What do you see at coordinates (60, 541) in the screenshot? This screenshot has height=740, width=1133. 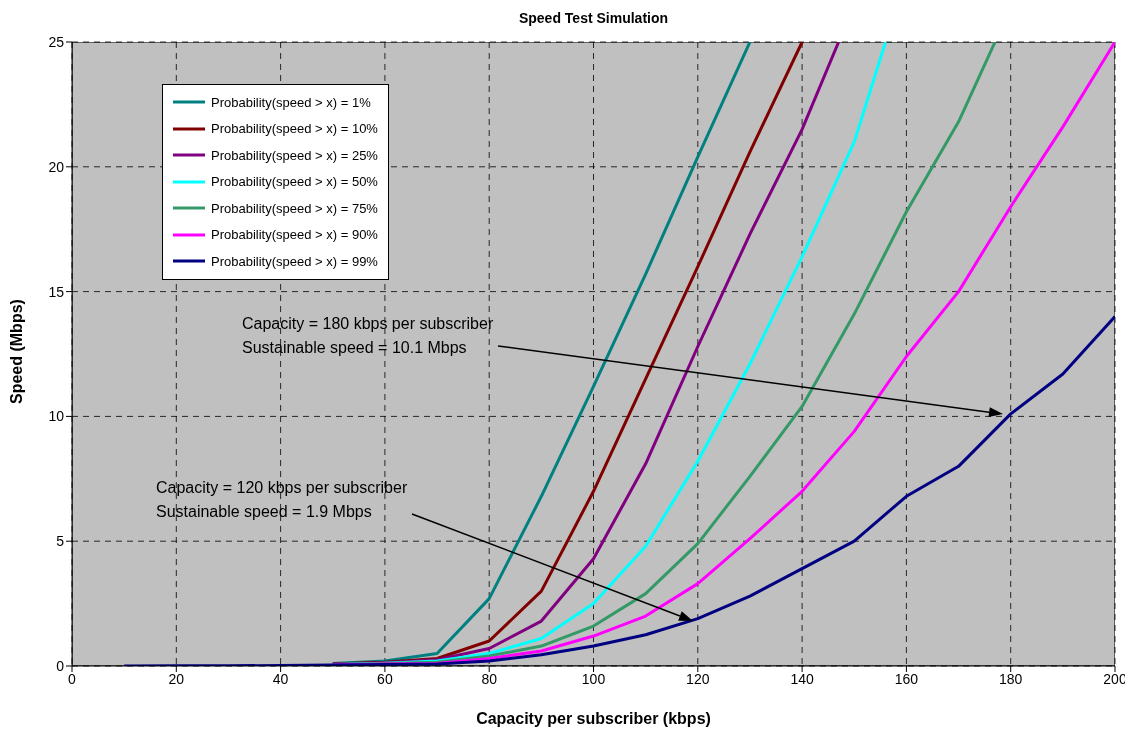 I see `y-tick-label: 5` at bounding box center [60, 541].